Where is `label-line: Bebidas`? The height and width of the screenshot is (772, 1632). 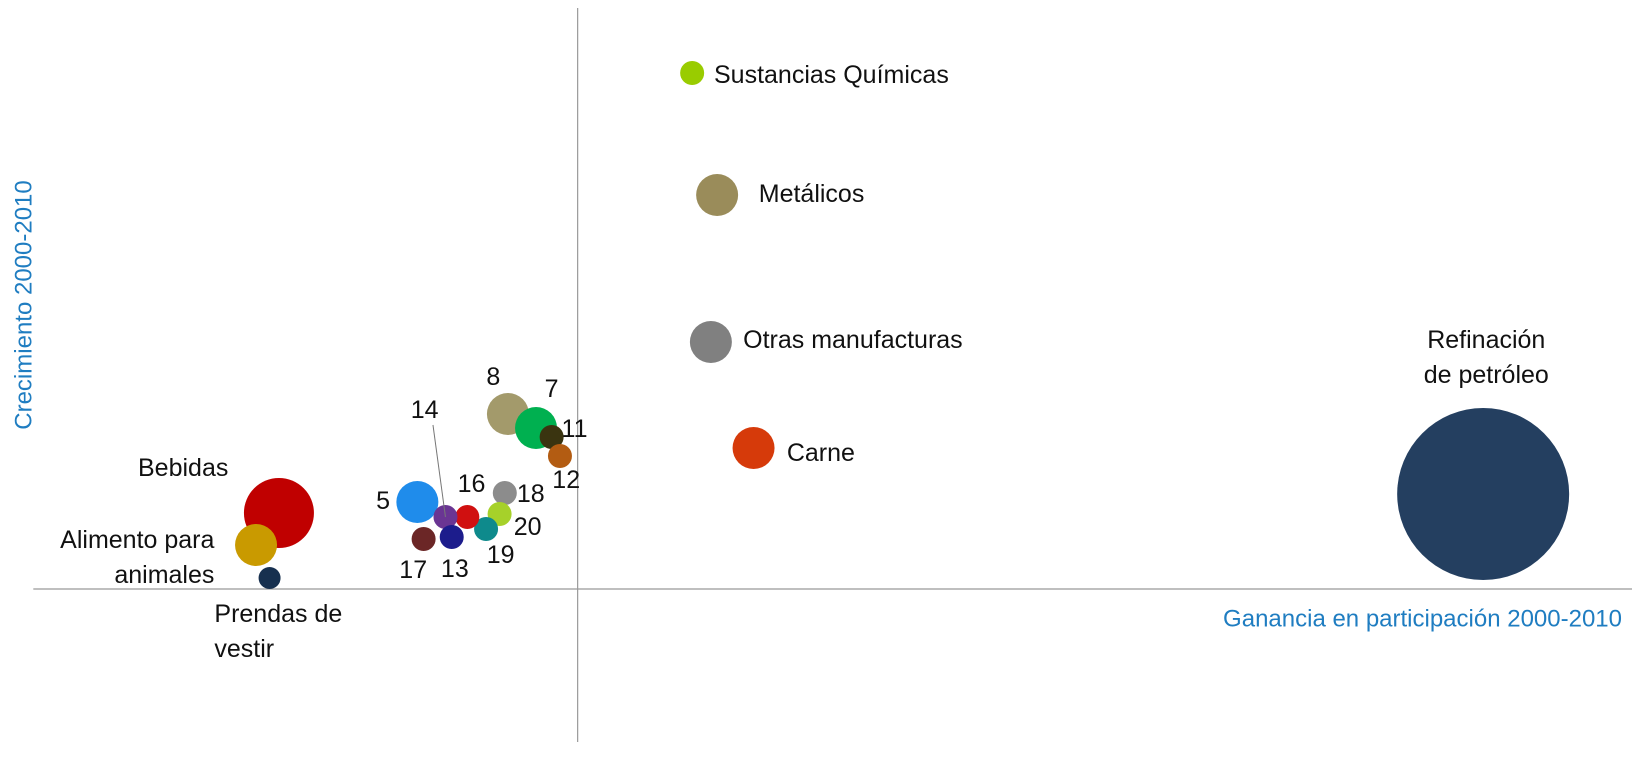 label-line: Bebidas is located at coordinates (183, 468).